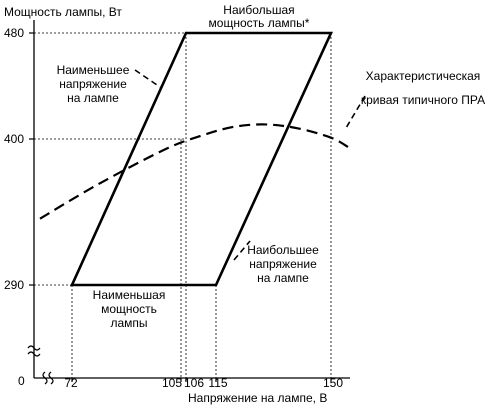  I want to click on min-voltage-leader, so click(147, 78).